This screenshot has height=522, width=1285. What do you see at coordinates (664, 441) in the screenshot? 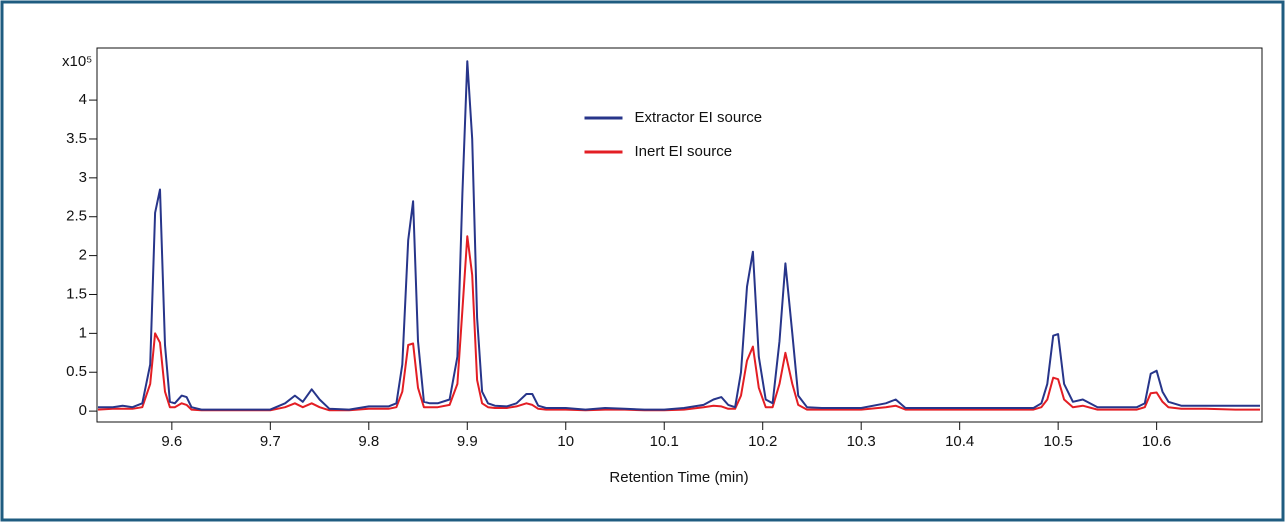
I see `x-tick-label: 10.1` at bounding box center [664, 441].